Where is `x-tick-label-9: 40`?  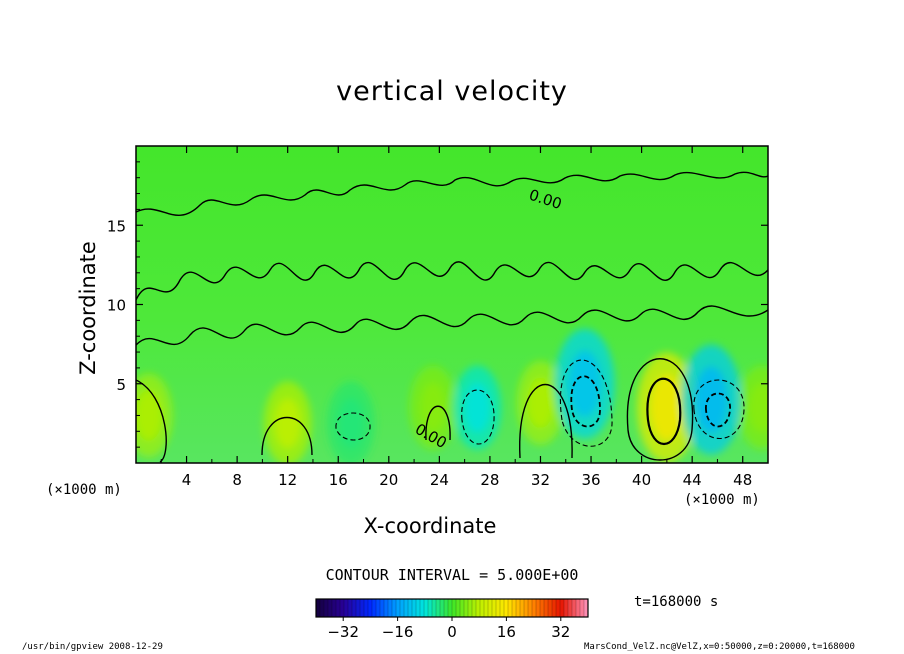
x-tick-label-9: 40 is located at coordinates (641, 480).